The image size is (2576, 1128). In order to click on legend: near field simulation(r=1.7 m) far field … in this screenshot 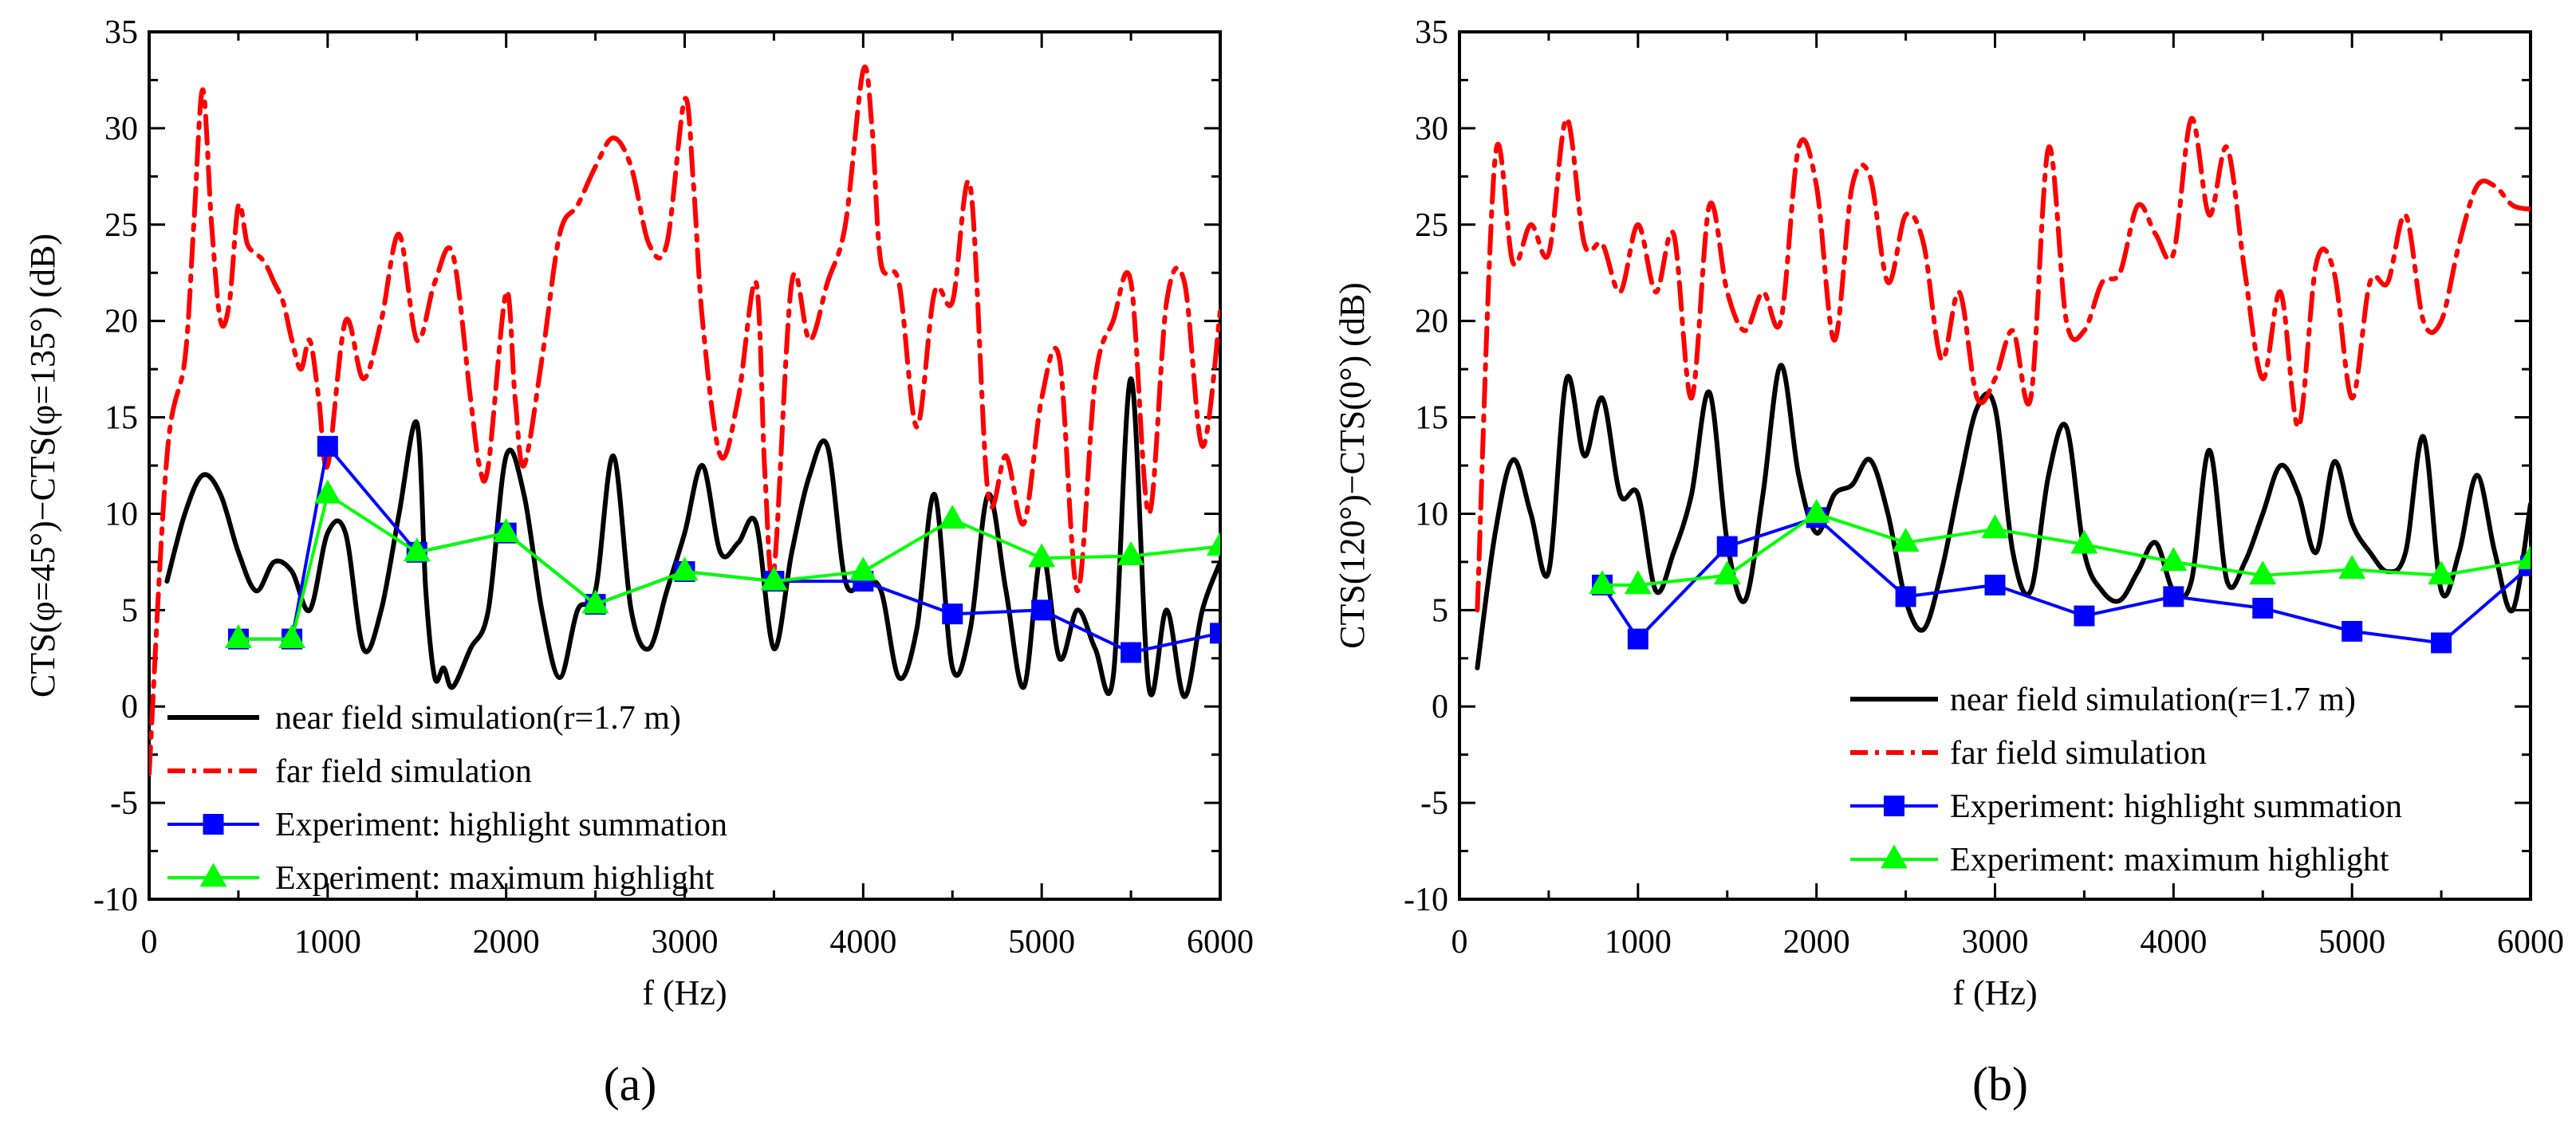, I will do `click(2126, 780)`.